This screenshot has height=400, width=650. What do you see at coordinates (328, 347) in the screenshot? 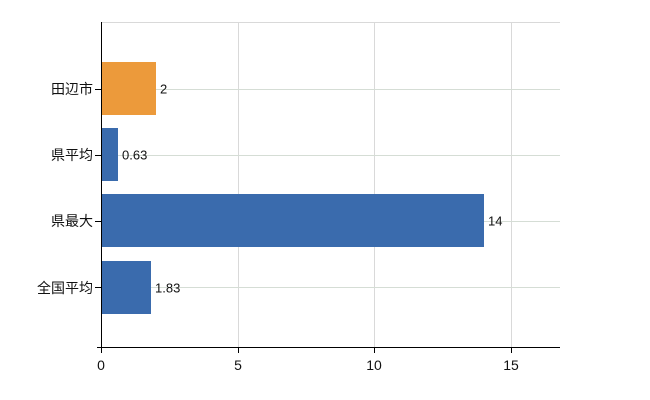
I see `x-axis-line` at bounding box center [328, 347].